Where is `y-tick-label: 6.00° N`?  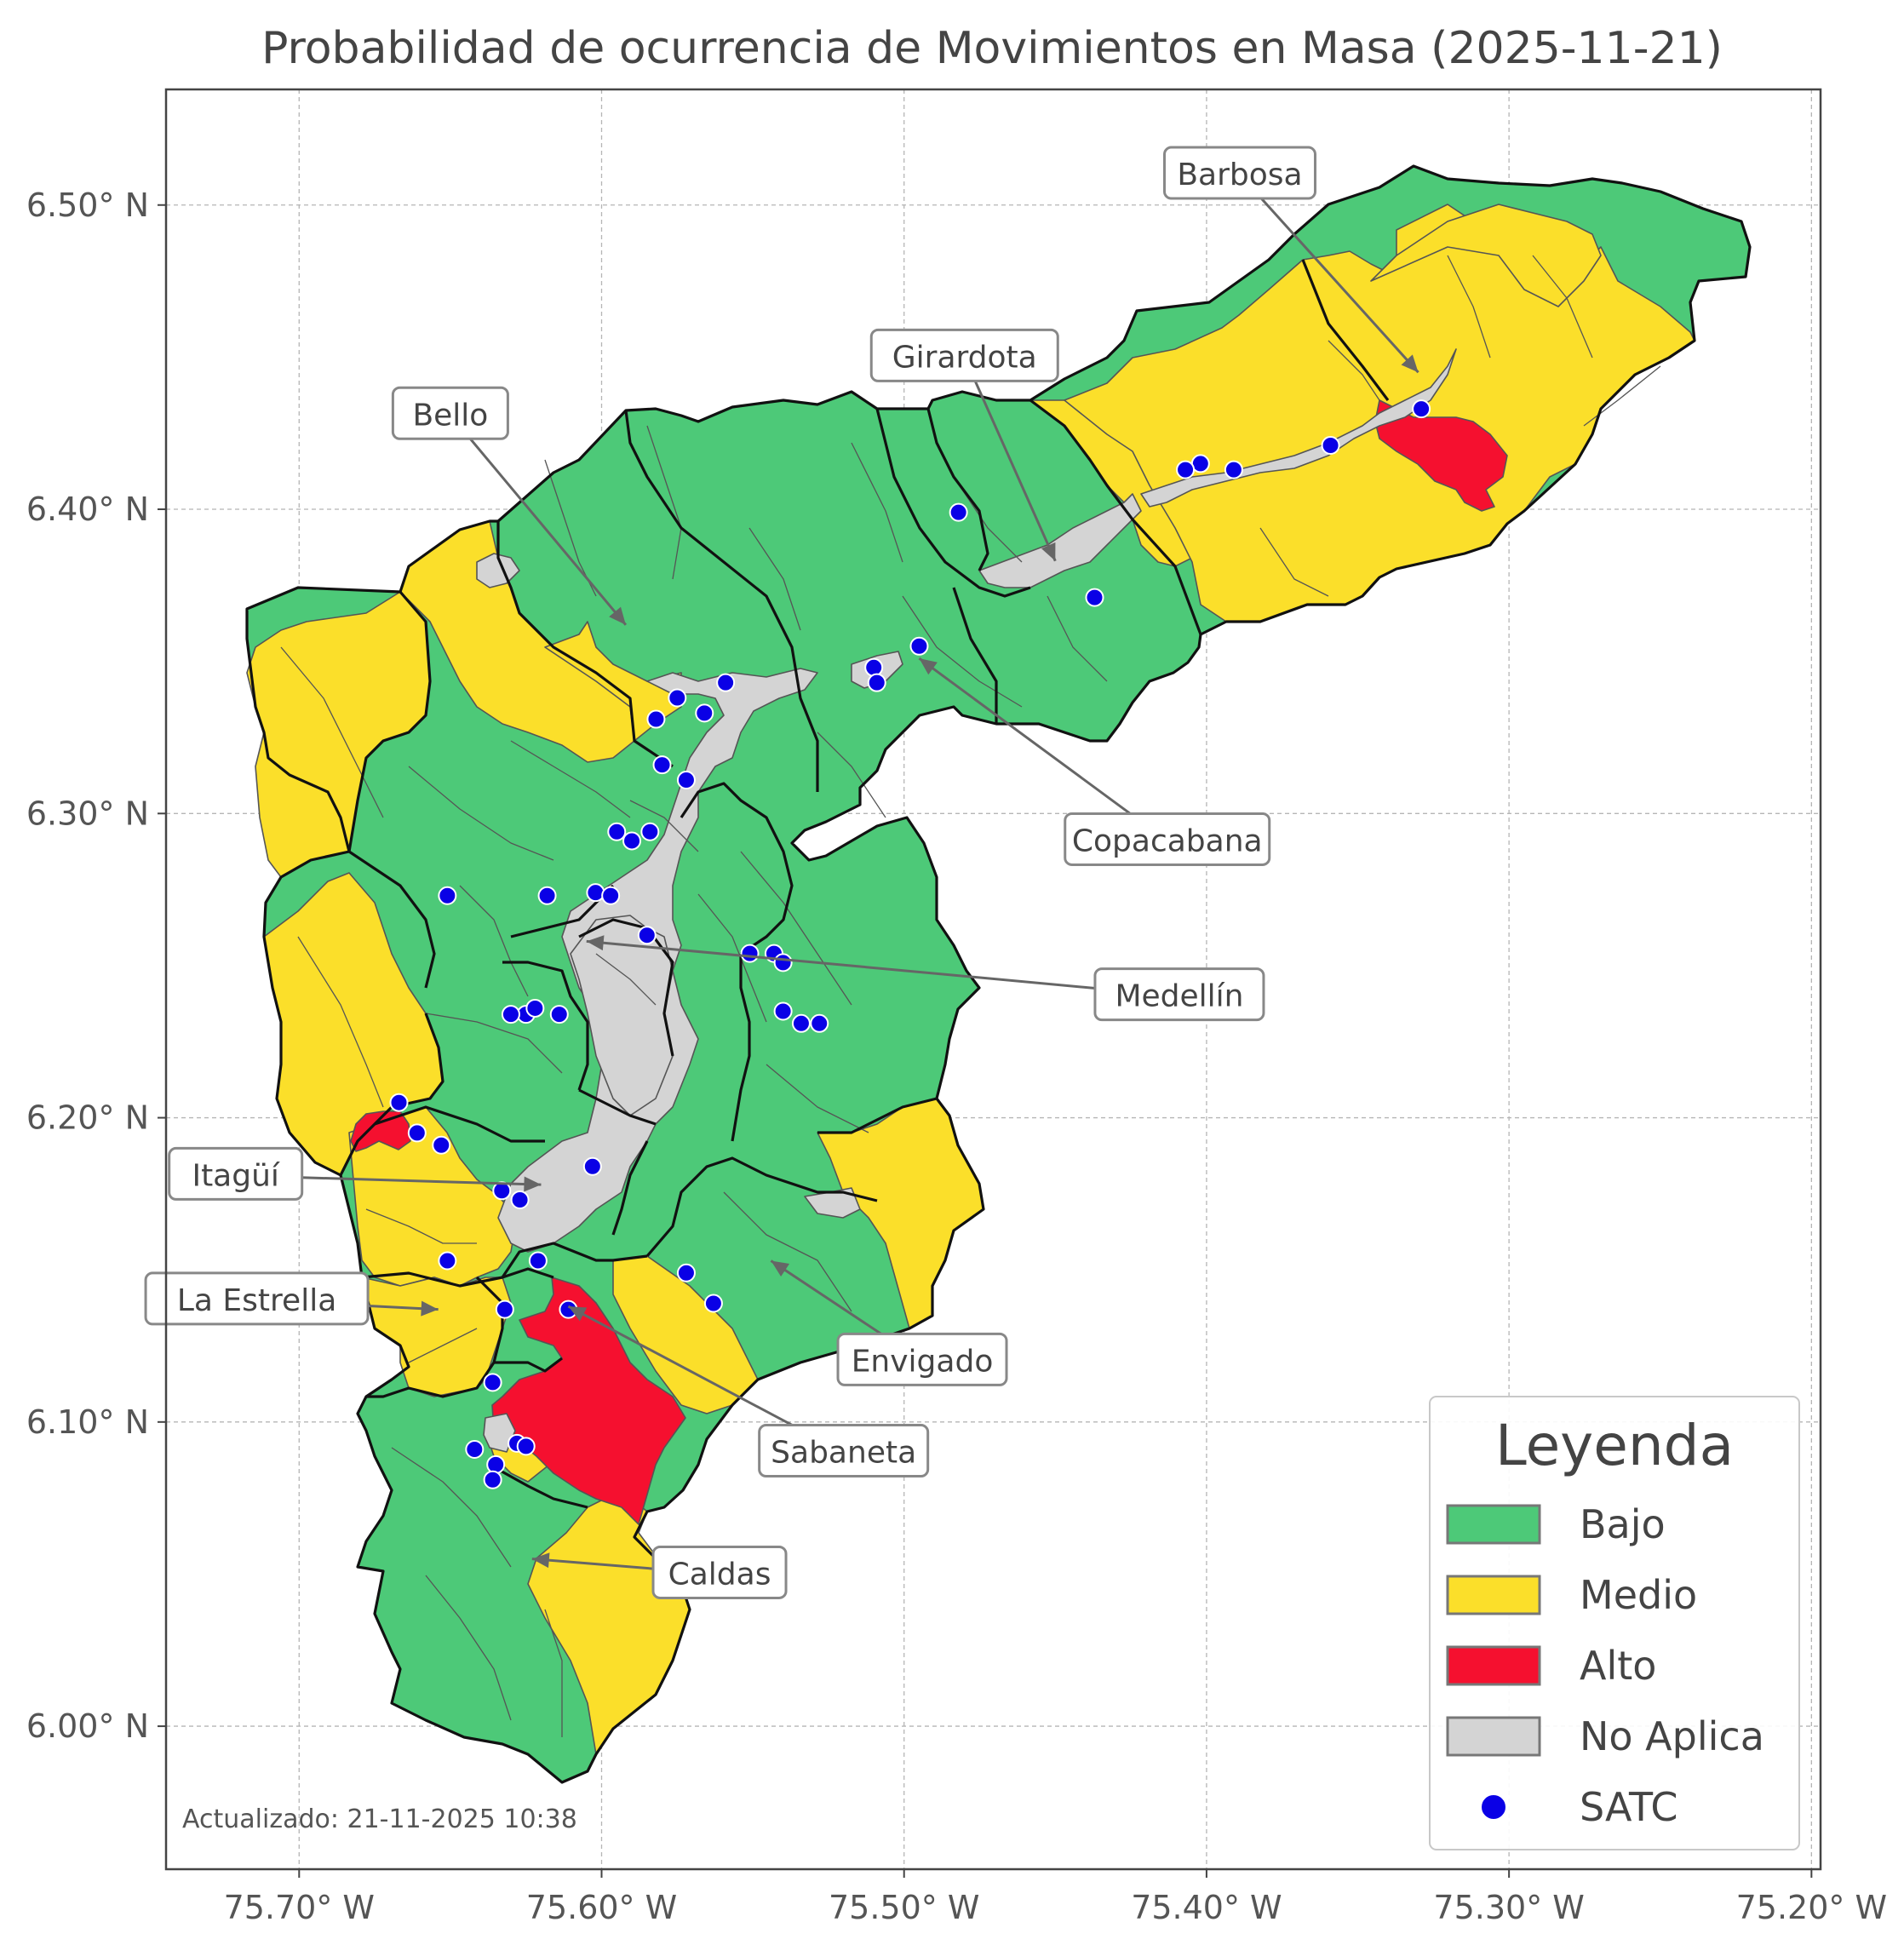
y-tick-label: 6.00° N is located at coordinates (88, 1726).